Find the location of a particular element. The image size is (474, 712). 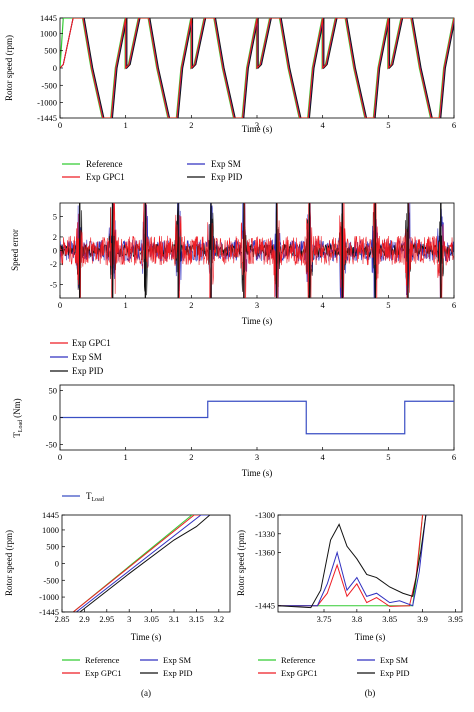

y-tick-label: 5 is located at coordinates (55, 217).